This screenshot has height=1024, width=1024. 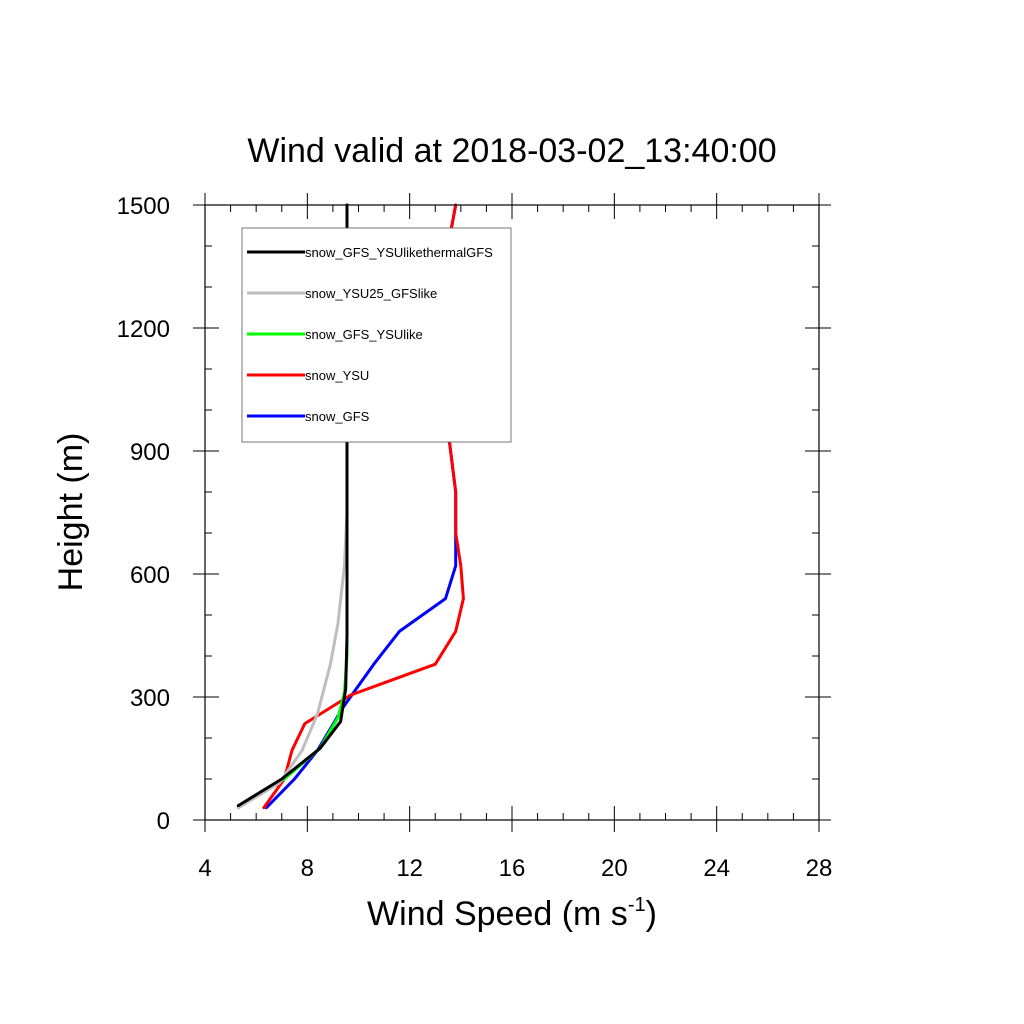 I want to click on y-tick-label: 0, so click(x=163, y=821).